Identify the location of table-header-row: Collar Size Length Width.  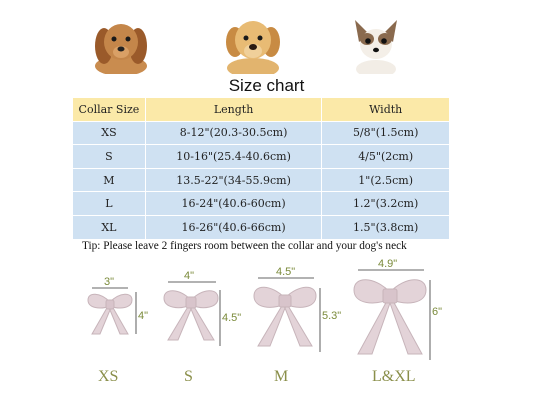
(261, 109).